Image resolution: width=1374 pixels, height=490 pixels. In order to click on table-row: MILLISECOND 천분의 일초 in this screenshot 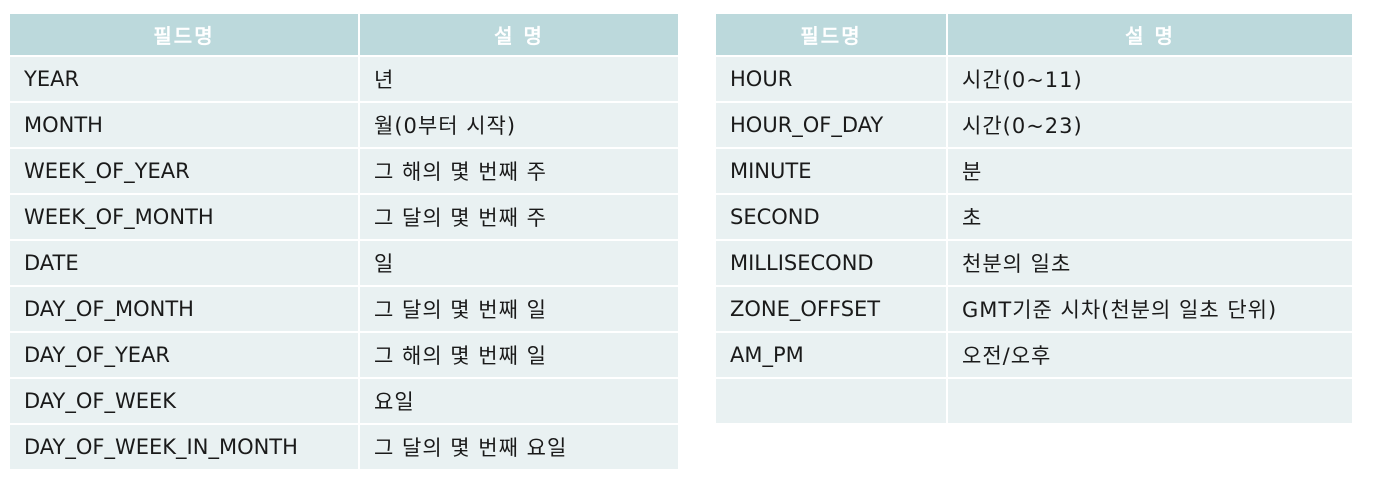, I will do `click(1034, 262)`.